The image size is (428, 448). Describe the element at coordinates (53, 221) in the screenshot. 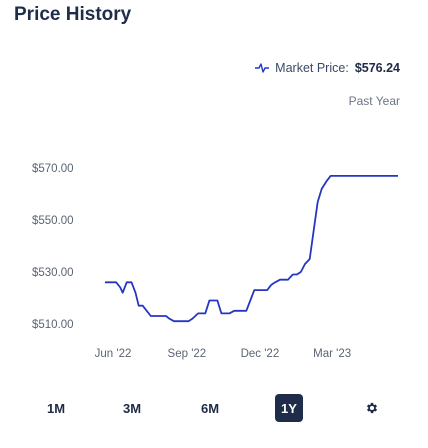

I see `y-tick-label: $550.00` at that location.